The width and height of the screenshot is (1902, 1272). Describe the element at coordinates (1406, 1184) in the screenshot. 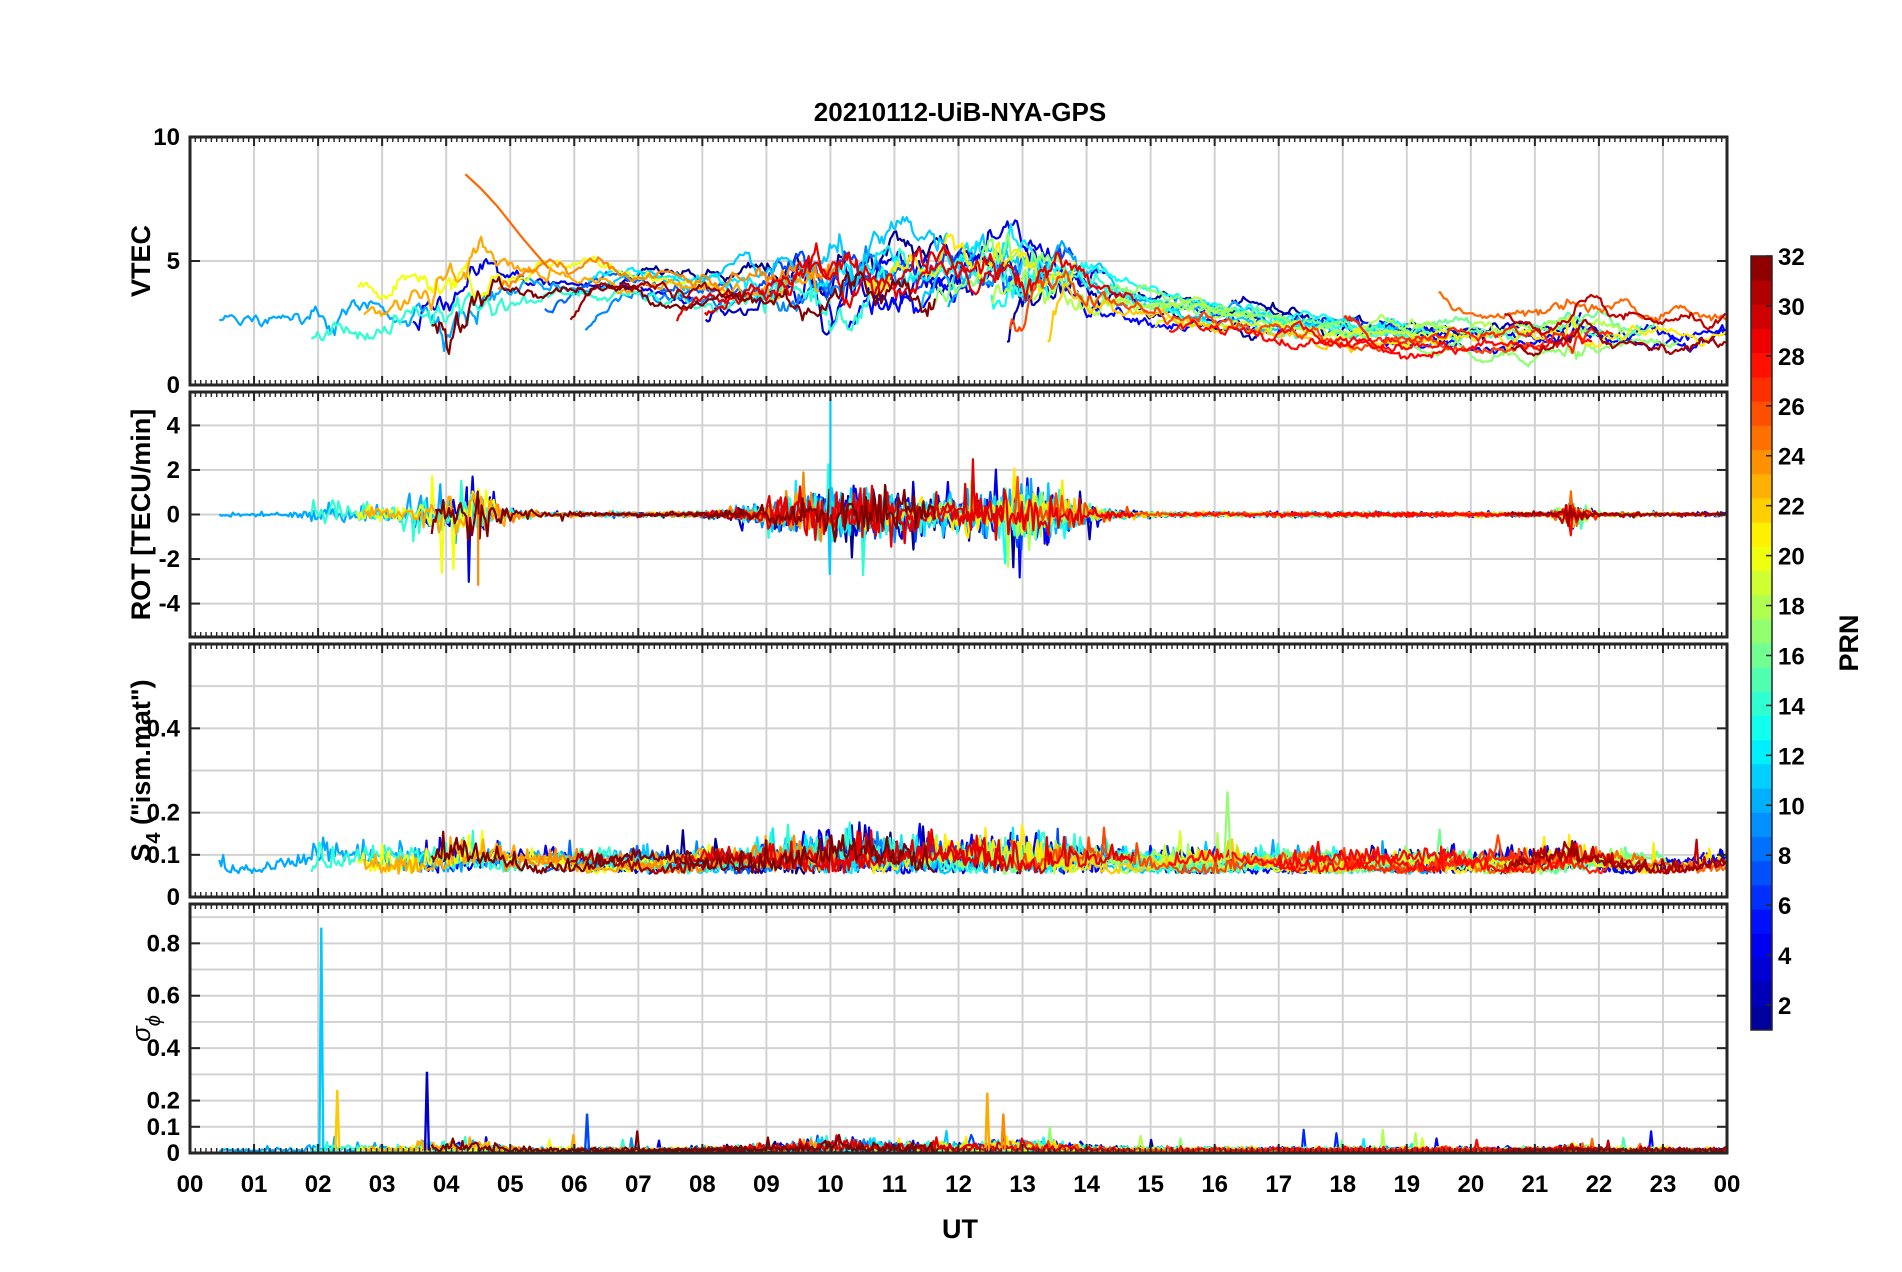

I see `x-tick-label: 19` at that location.